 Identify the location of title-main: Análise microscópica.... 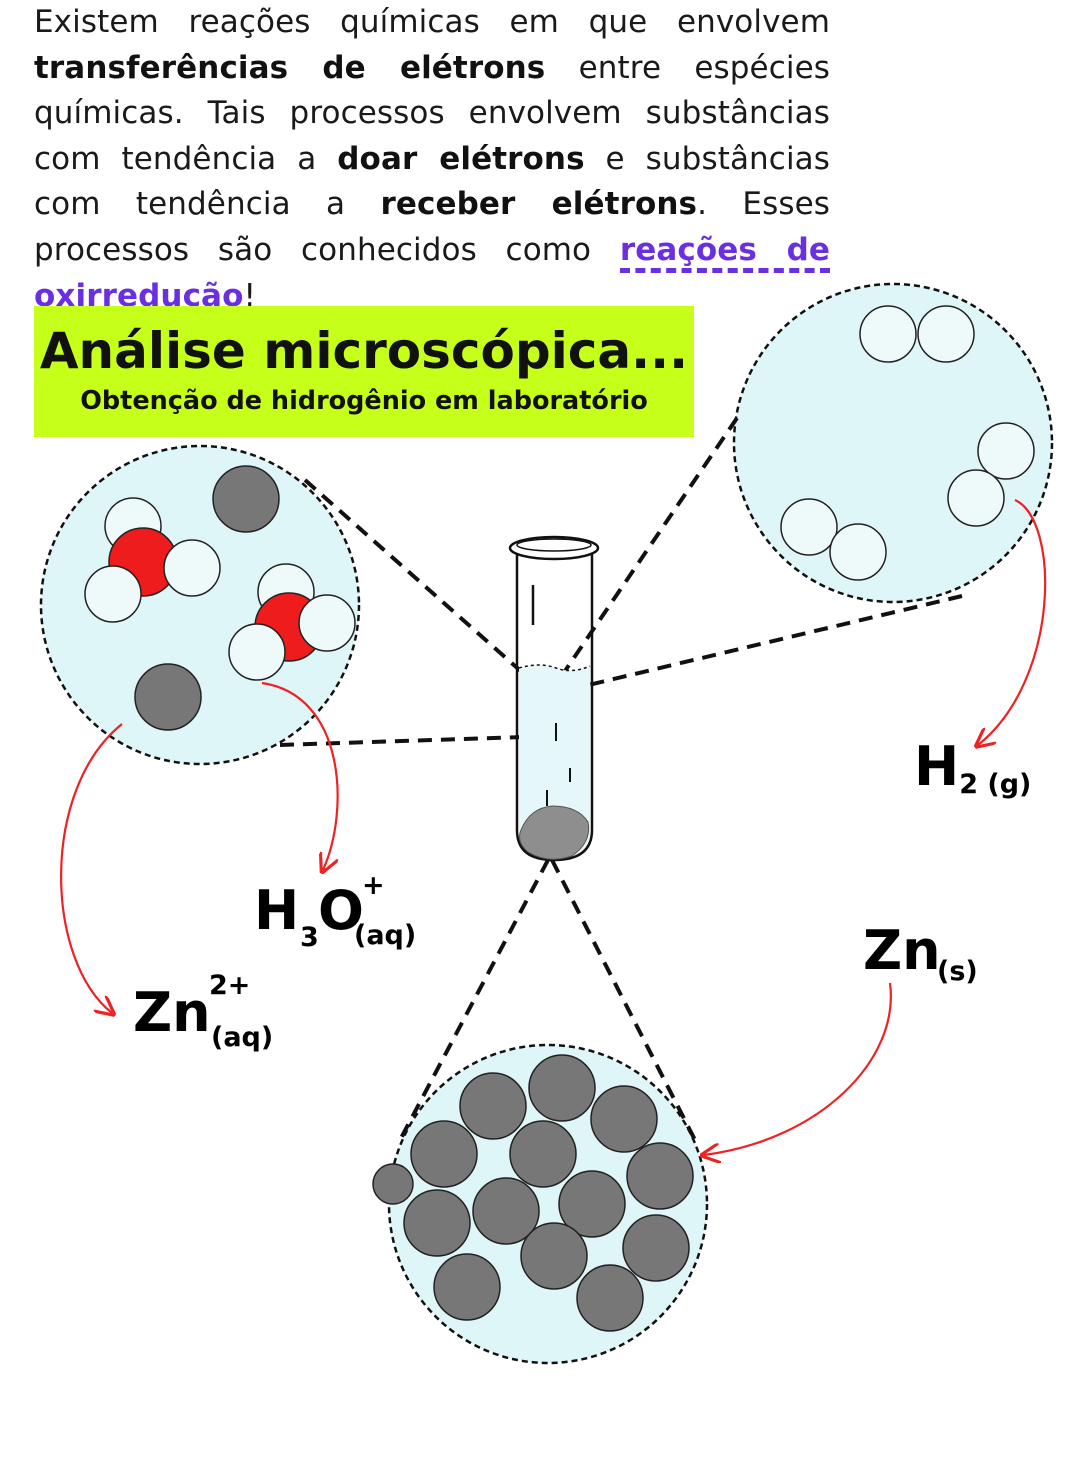
(364, 351).